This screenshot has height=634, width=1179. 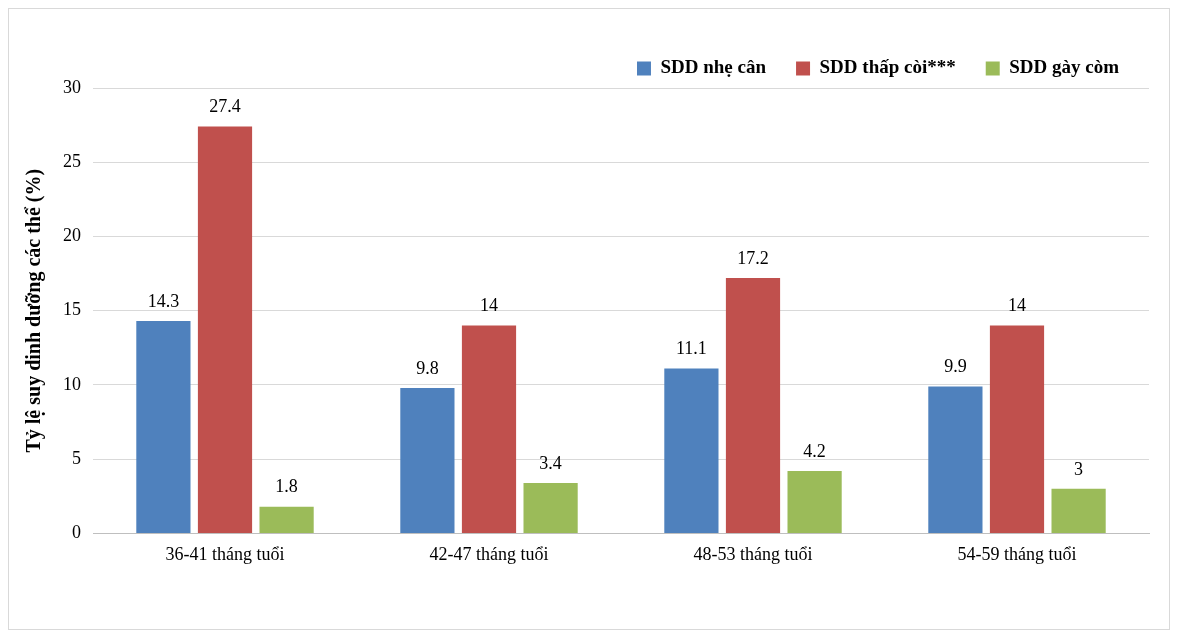 I want to click on y-axis-title: Tỷ lệ suy dinh dưỡng các thể (%), so click(x=34, y=310).